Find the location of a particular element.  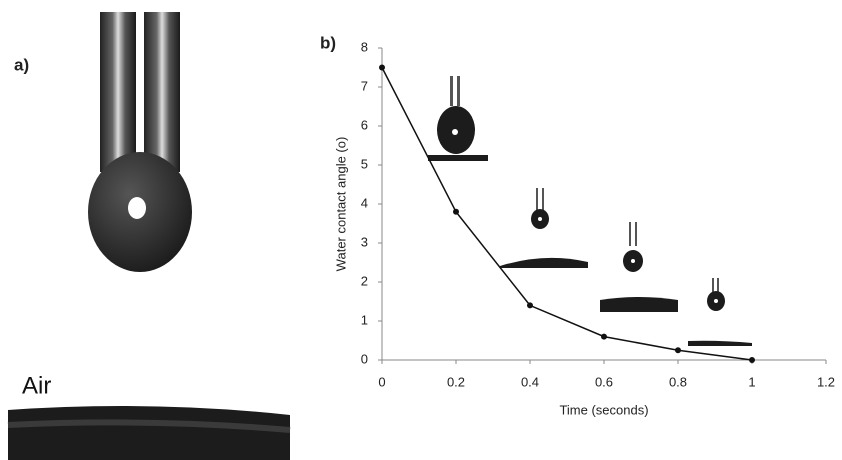

x-axis-title: Time (seconds) is located at coordinates (603, 409).